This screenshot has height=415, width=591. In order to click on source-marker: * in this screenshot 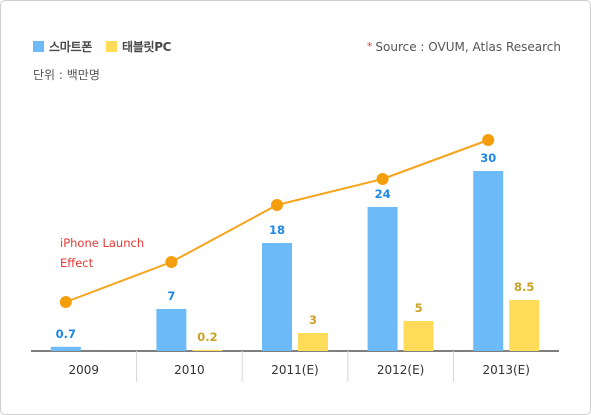, I will do `click(369, 46)`.